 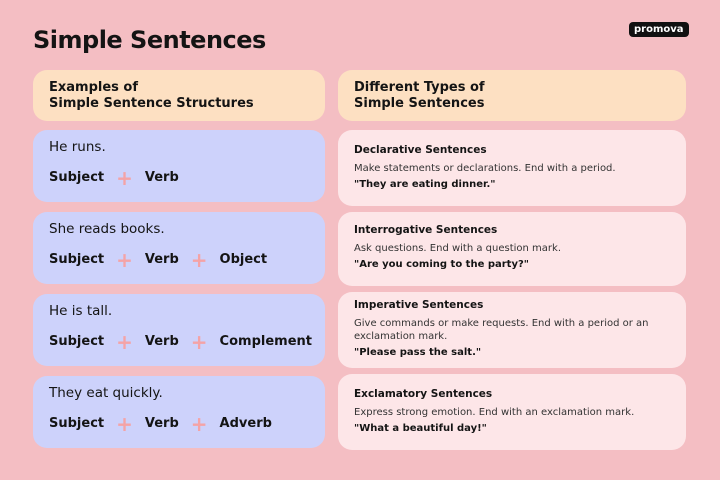 I want to click on promova-logo: promova, so click(x=659, y=29).